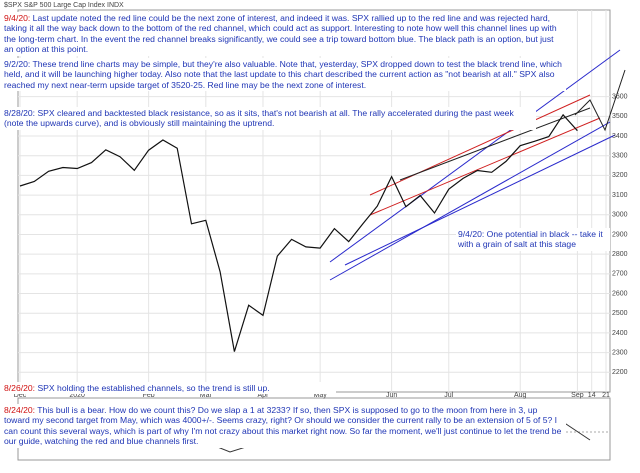 The width and height of the screenshot is (640, 473). What do you see at coordinates (495, 144) in the screenshot?
I see `black-trend-line` at bounding box center [495, 144].